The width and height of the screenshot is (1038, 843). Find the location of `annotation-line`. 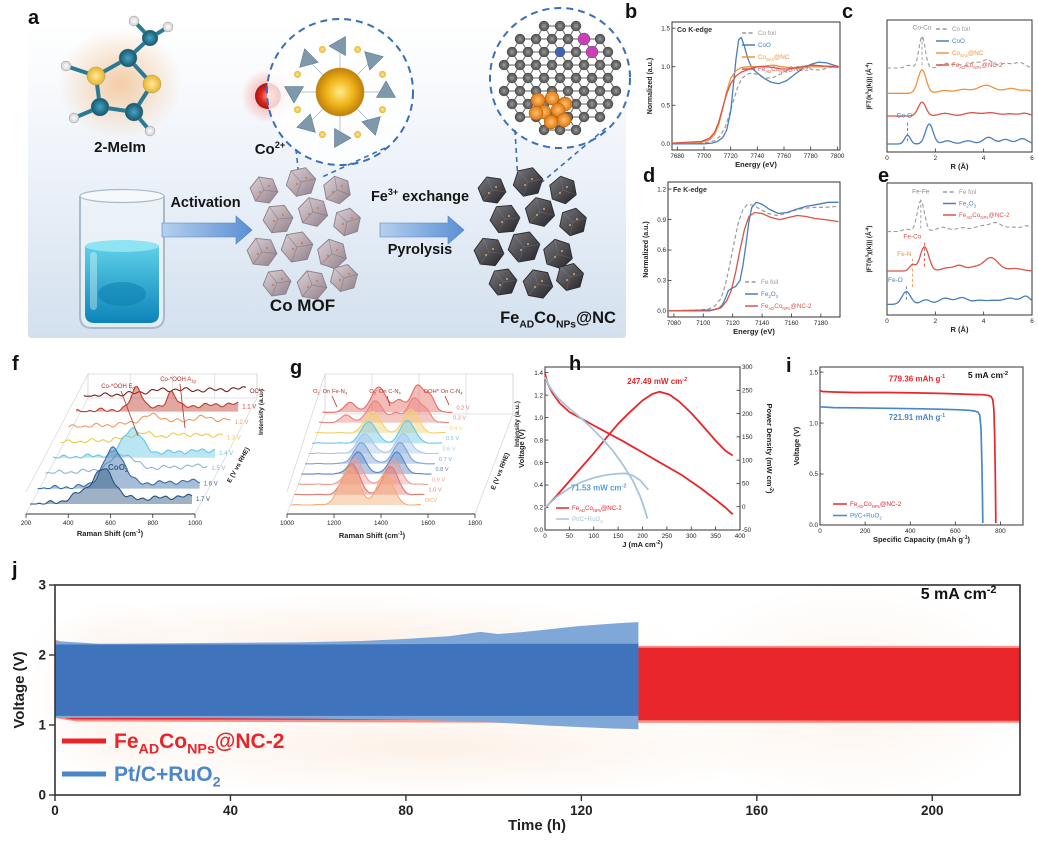

annotation-line is located at coordinates (129, 413).